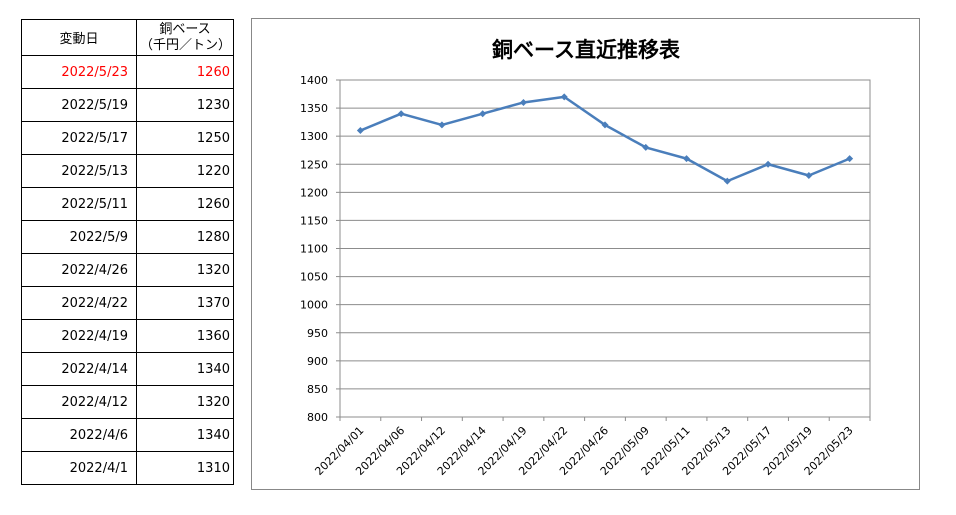 Image resolution: width=956 pixels, height=515 pixels. What do you see at coordinates (79, 270) in the screenshot?
I see `row-date: 2022/4/26` at bounding box center [79, 270].